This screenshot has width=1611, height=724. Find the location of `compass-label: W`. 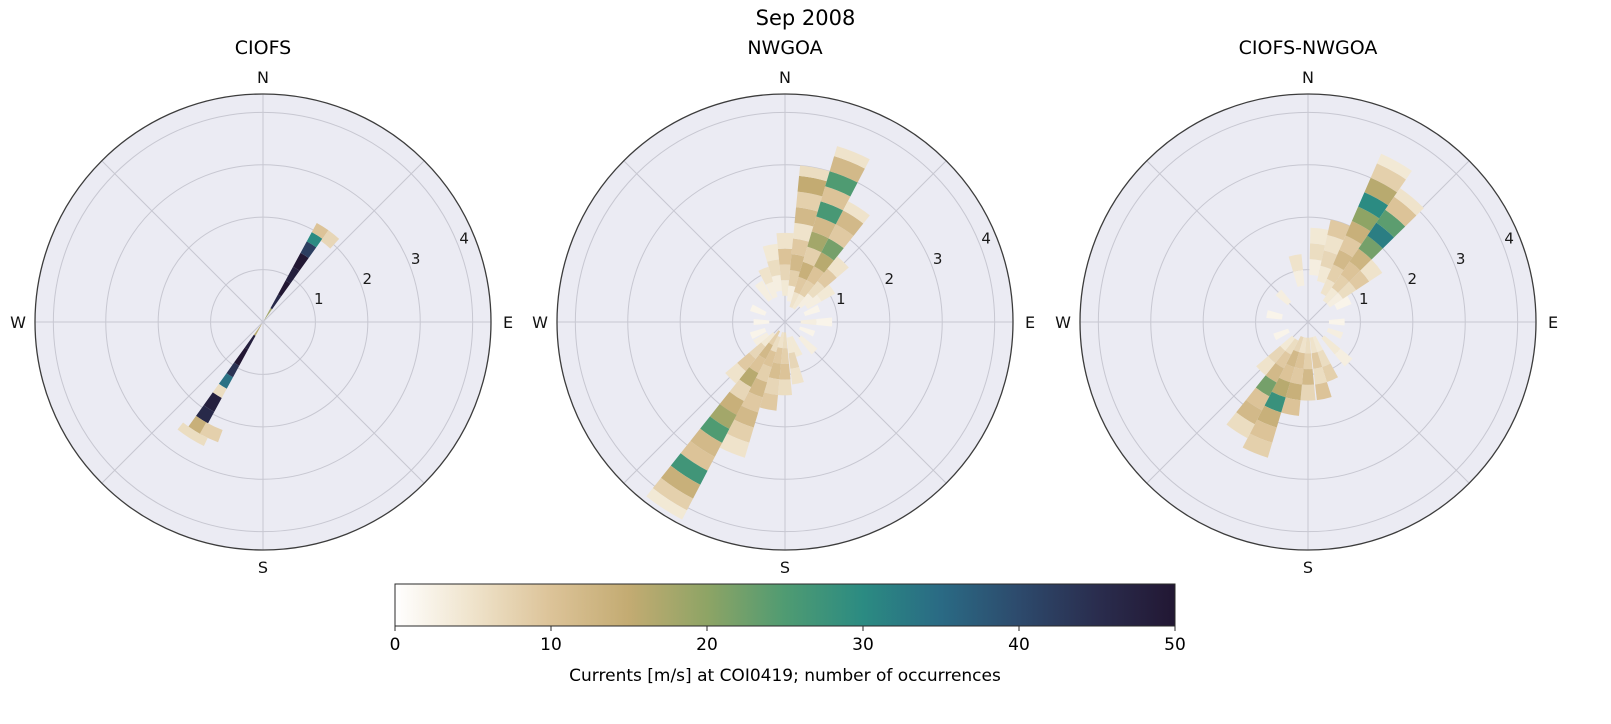

compass-label: W is located at coordinates (18, 322).